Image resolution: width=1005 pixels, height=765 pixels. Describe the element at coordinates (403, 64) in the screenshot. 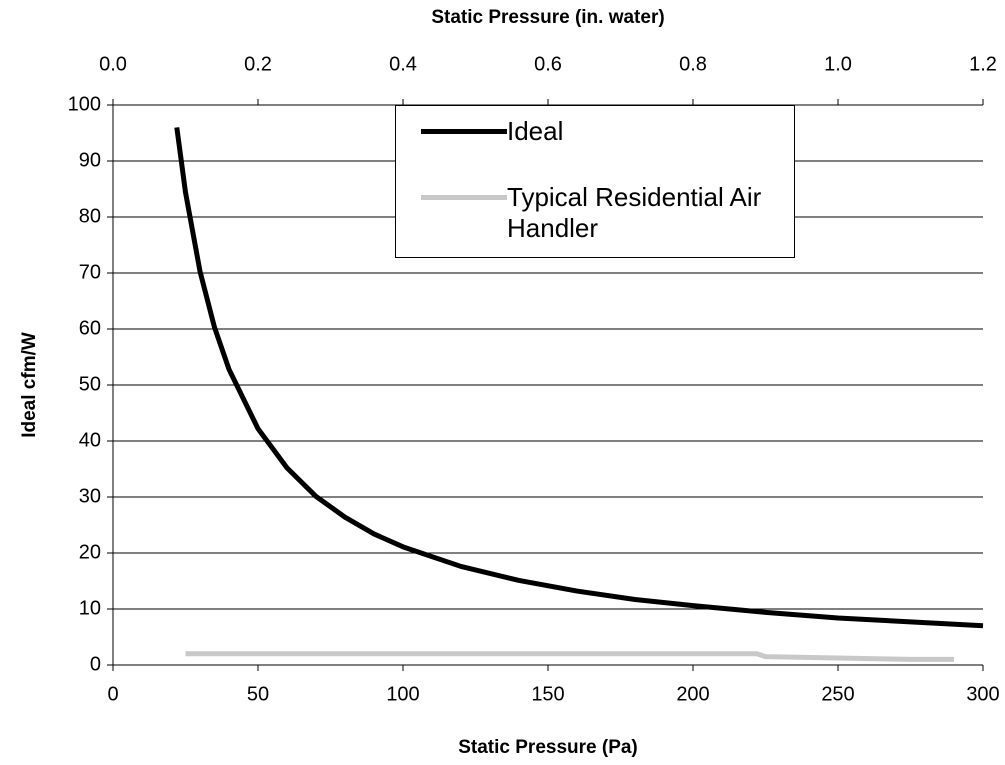

I see `x2-tick-label: 0.4` at that location.